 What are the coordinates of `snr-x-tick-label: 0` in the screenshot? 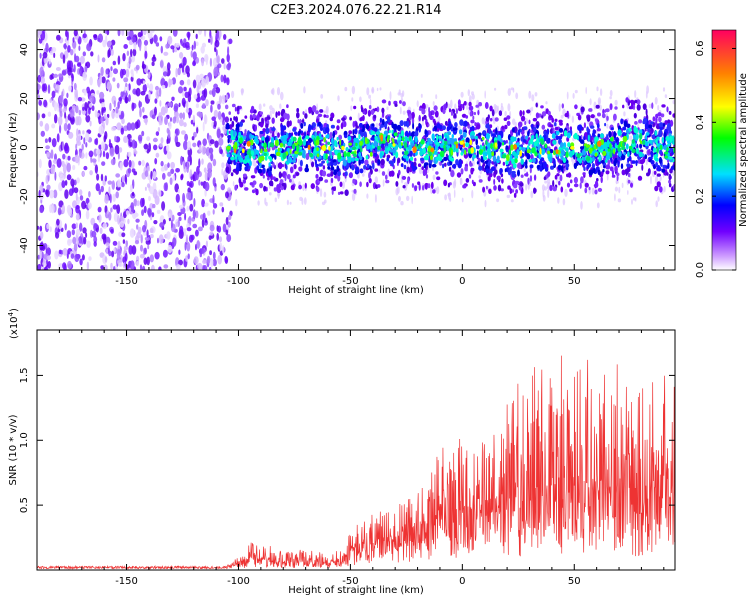 It's located at (462, 581).